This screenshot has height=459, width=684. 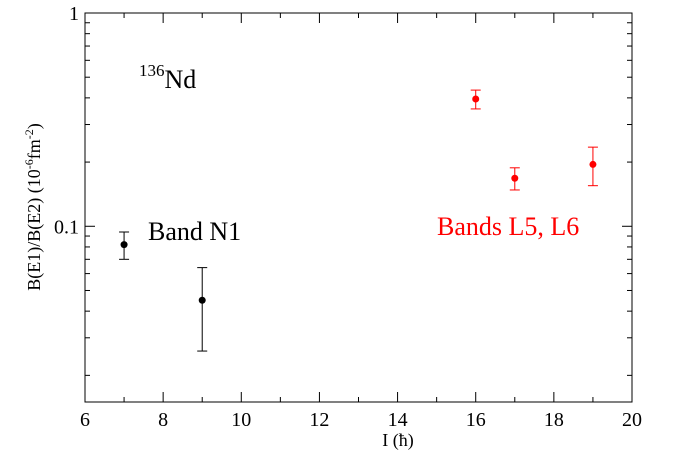 What do you see at coordinates (508, 226) in the screenshot?
I see `series-label: Bands L5, L6` at bounding box center [508, 226].